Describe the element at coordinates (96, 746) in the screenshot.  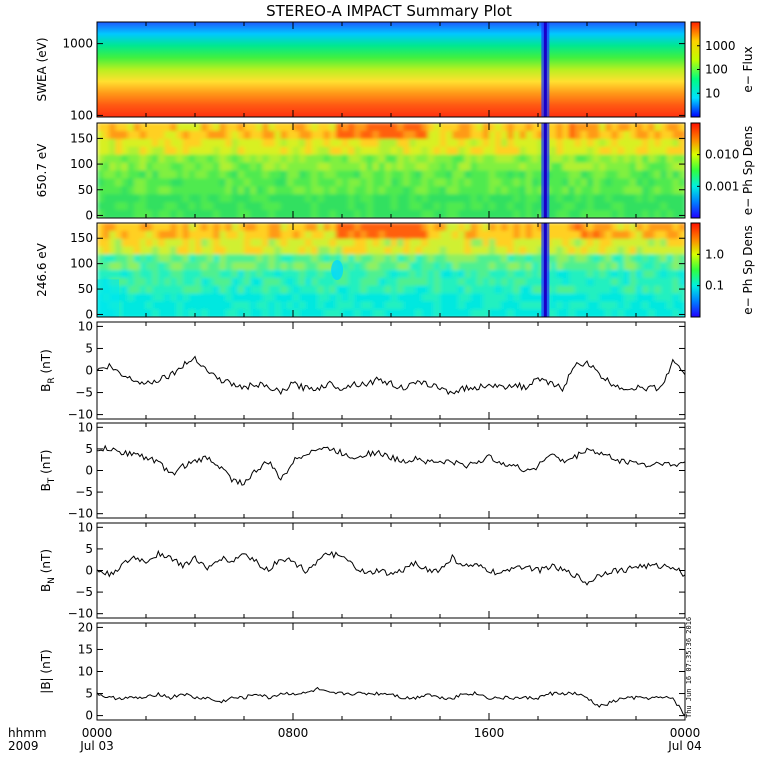
I see `x-tick-label-date: Jul 03` at that location.